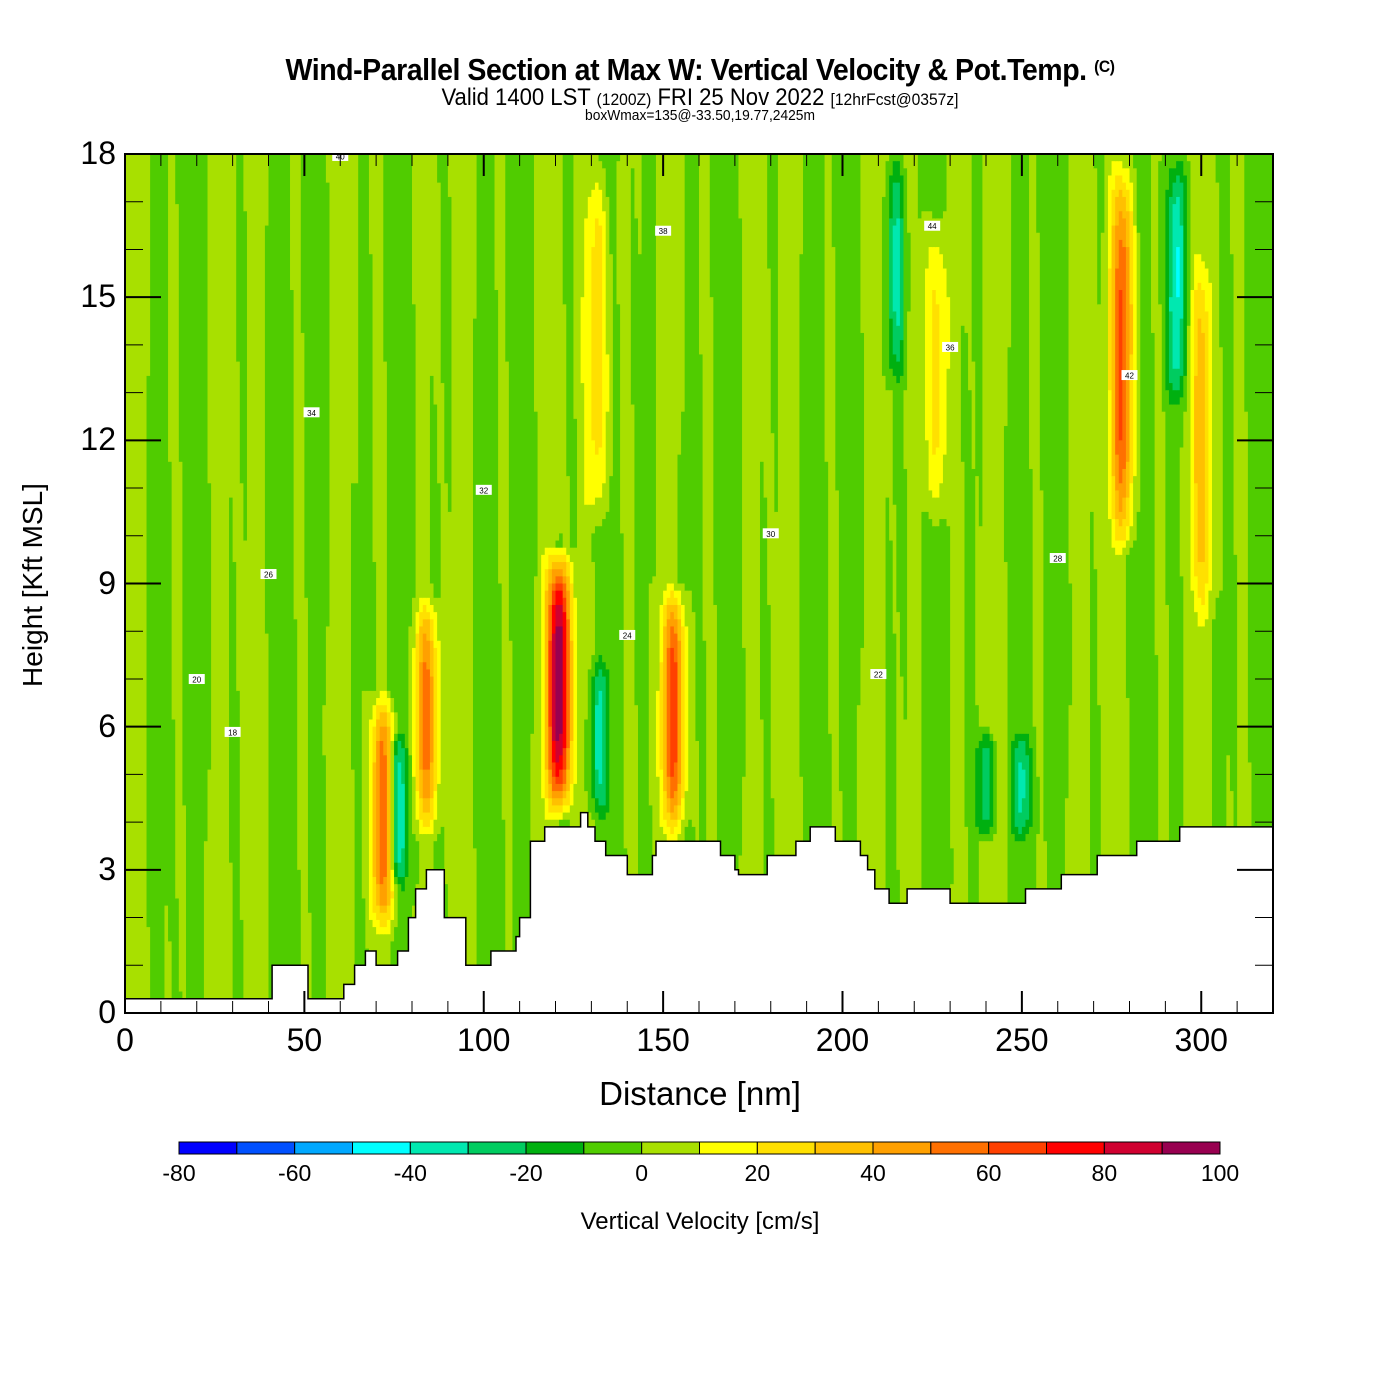 This screenshot has height=1400, width=1400. I want to click on svg-text: 38, so click(663, 231).